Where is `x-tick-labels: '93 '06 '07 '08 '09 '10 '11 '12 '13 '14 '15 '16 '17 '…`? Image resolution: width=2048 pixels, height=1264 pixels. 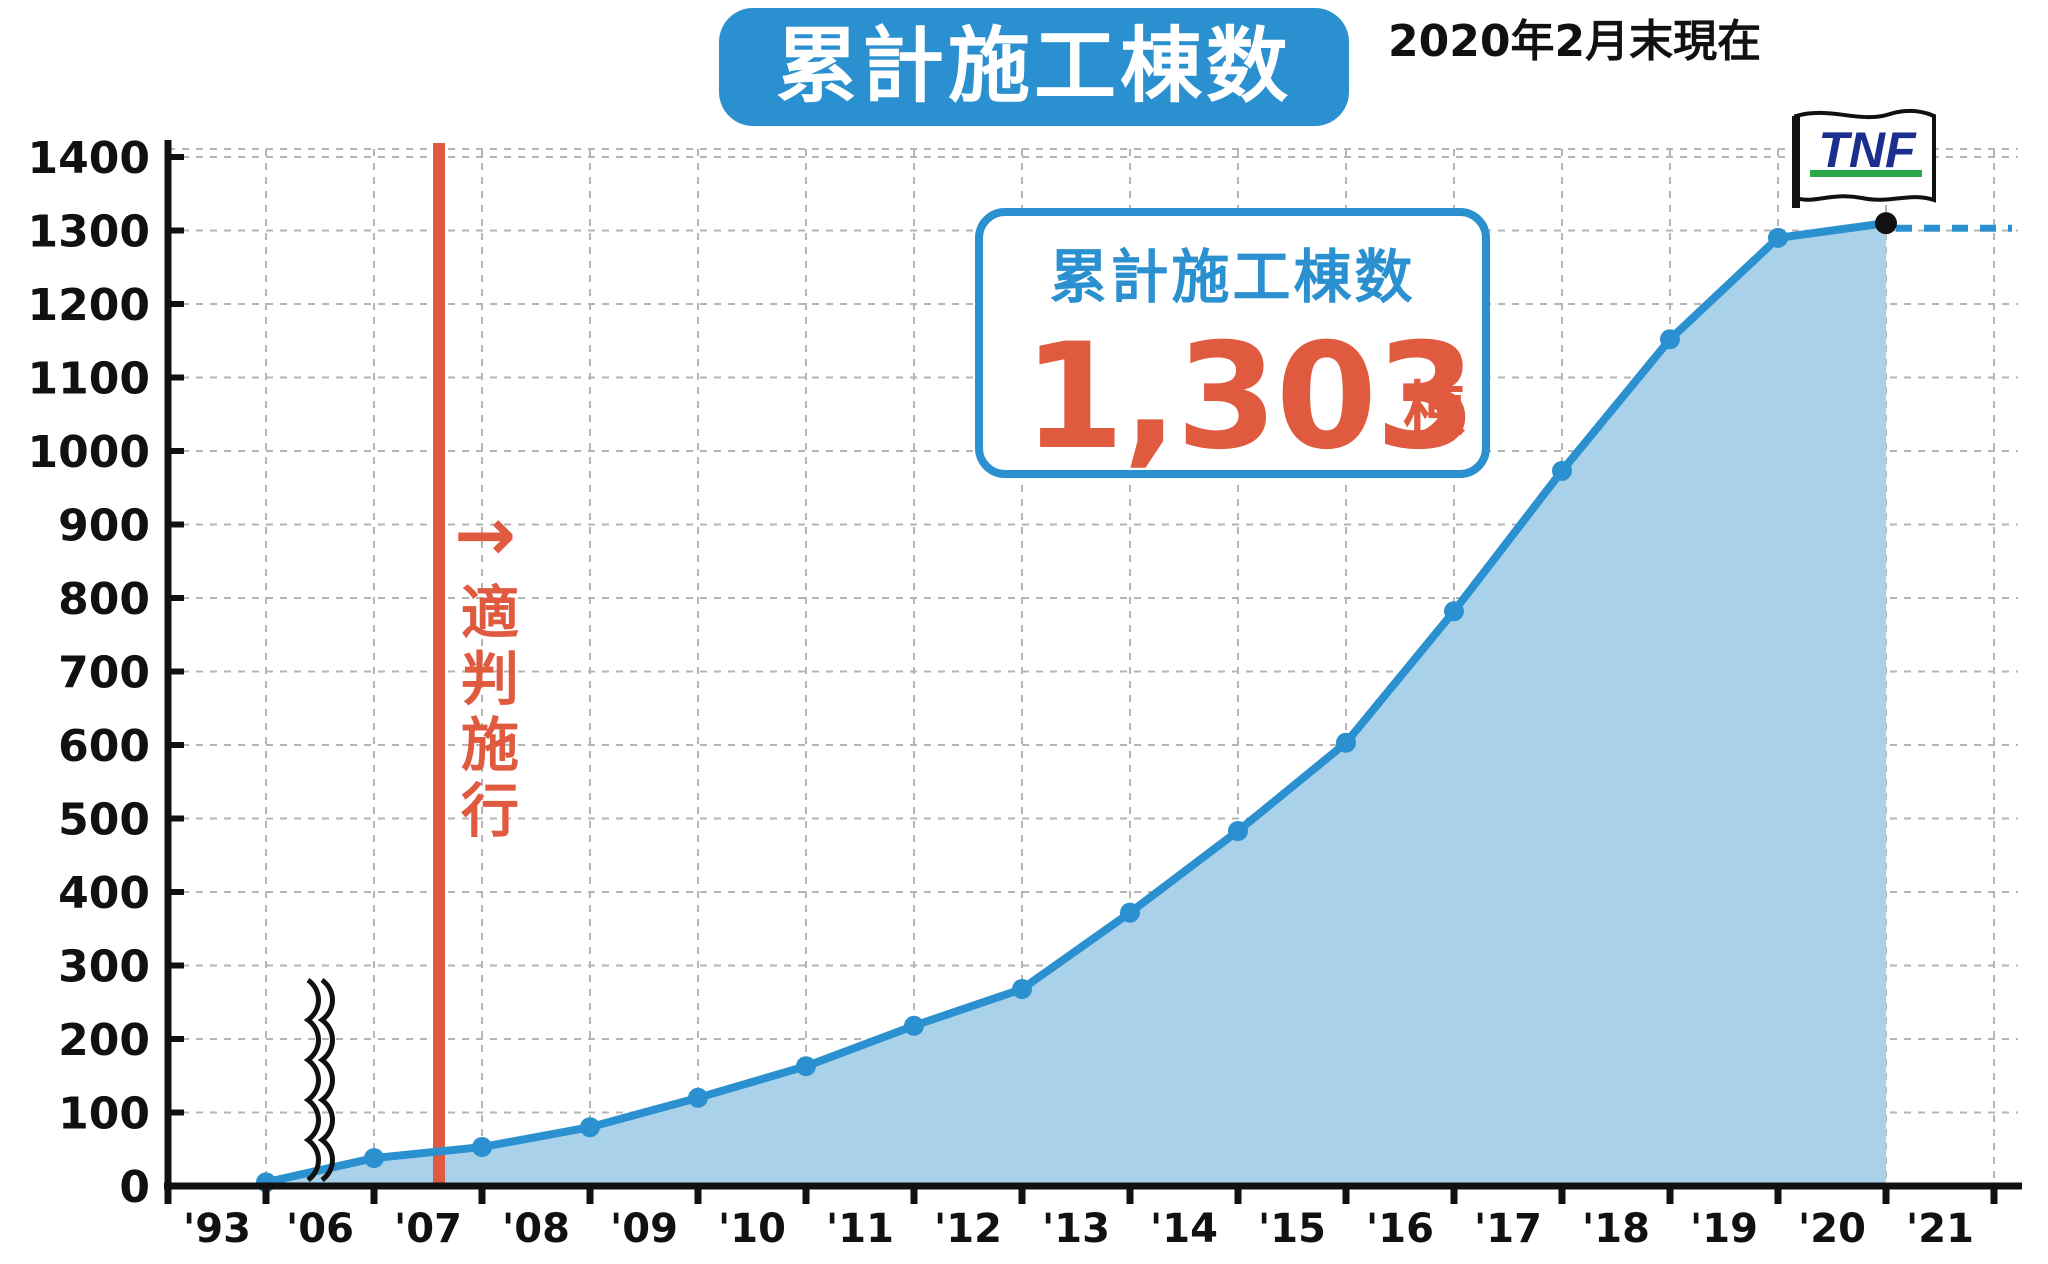
x-tick-labels: '93 '06 '07 '08 '09 '10 '11 '12 '13 '14 '15 '16 '17 '… is located at coordinates (1078, 1229).